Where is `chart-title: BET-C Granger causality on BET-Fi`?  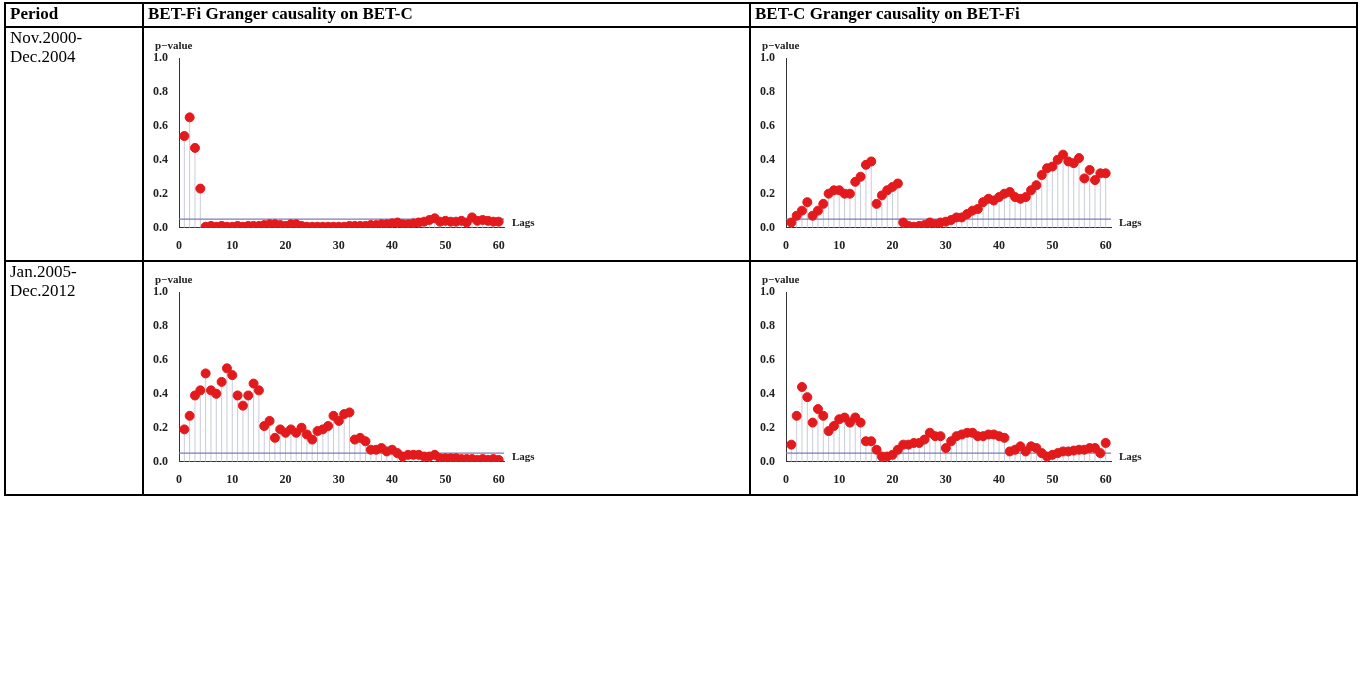 chart-title: BET-C Granger causality on BET-Fi is located at coordinates (1053, 15).